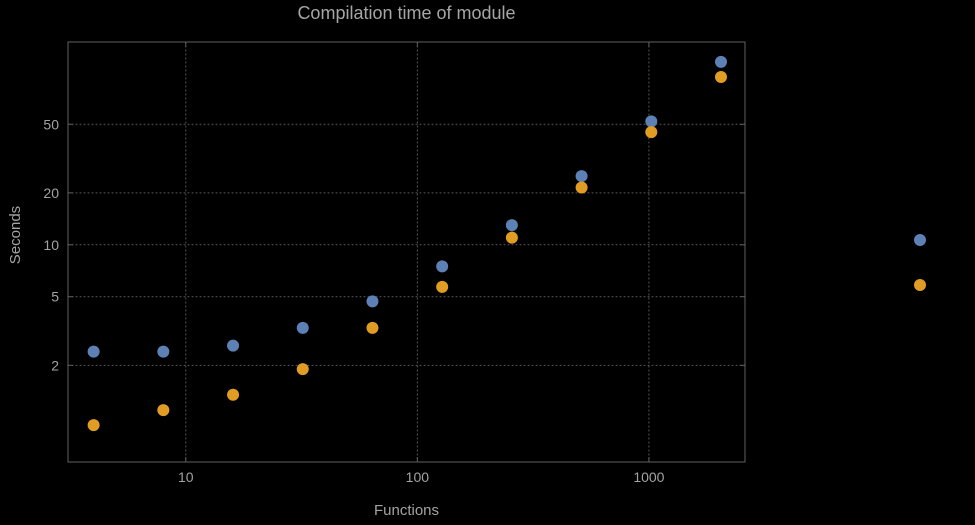 This screenshot has height=525, width=975. I want to click on y-tick-label: 50, so click(51, 124).